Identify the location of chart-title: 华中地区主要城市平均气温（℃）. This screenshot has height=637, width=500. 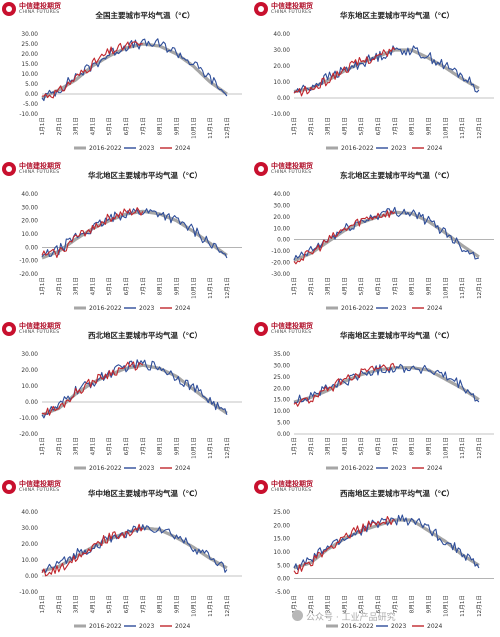
(145, 493).